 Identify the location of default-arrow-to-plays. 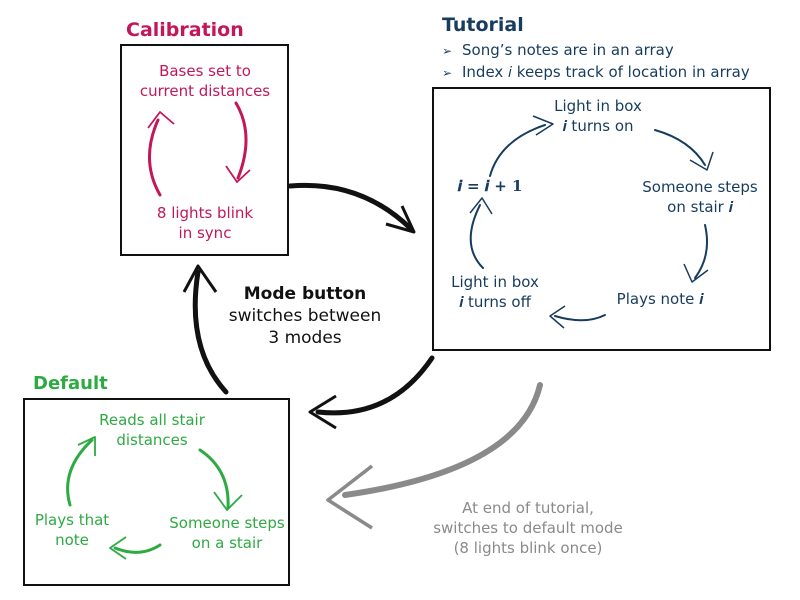
(135, 548).